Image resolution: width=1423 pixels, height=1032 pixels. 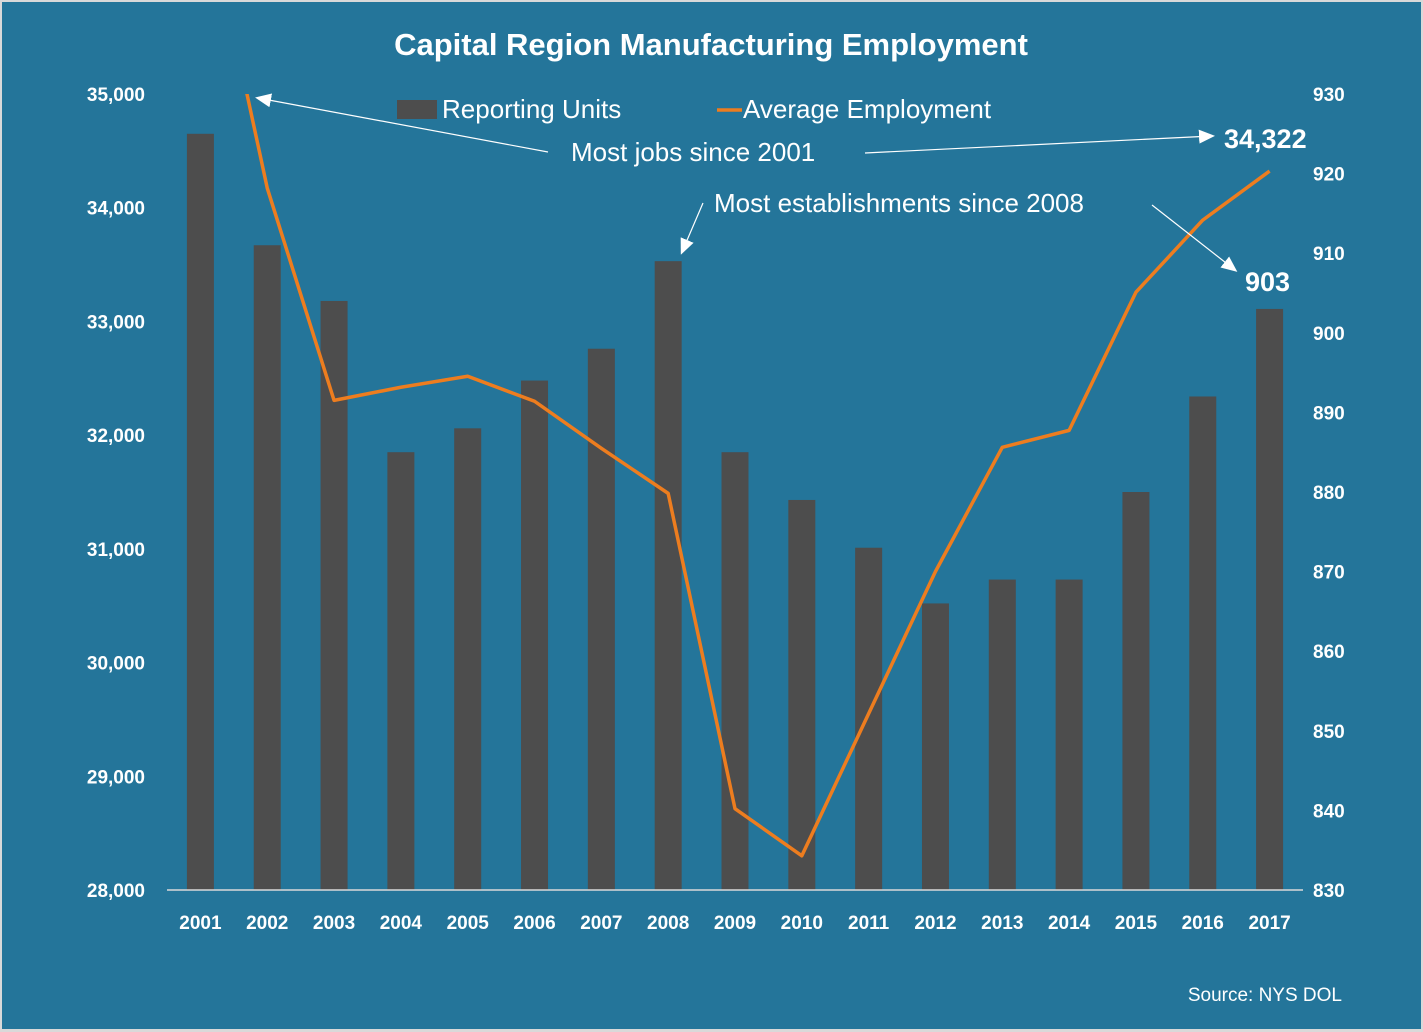 I want to click on right-axis: 830 840 850 860 870 880 890 900 910 920 930, so click(x=1329, y=493).